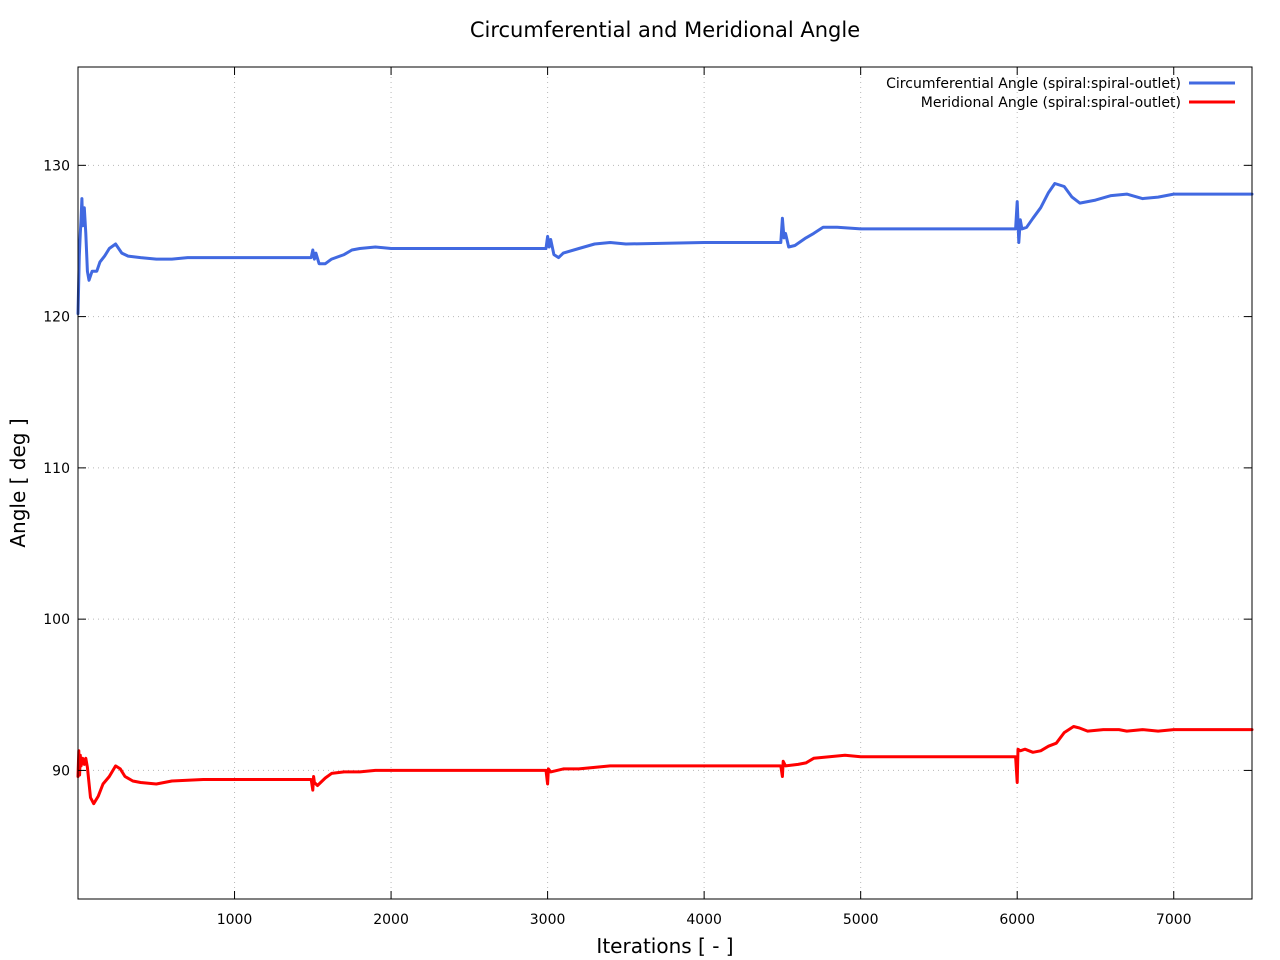 The height and width of the screenshot is (960, 1280). What do you see at coordinates (56, 469) in the screenshot?
I see `y-tick-label: 110` at bounding box center [56, 469].